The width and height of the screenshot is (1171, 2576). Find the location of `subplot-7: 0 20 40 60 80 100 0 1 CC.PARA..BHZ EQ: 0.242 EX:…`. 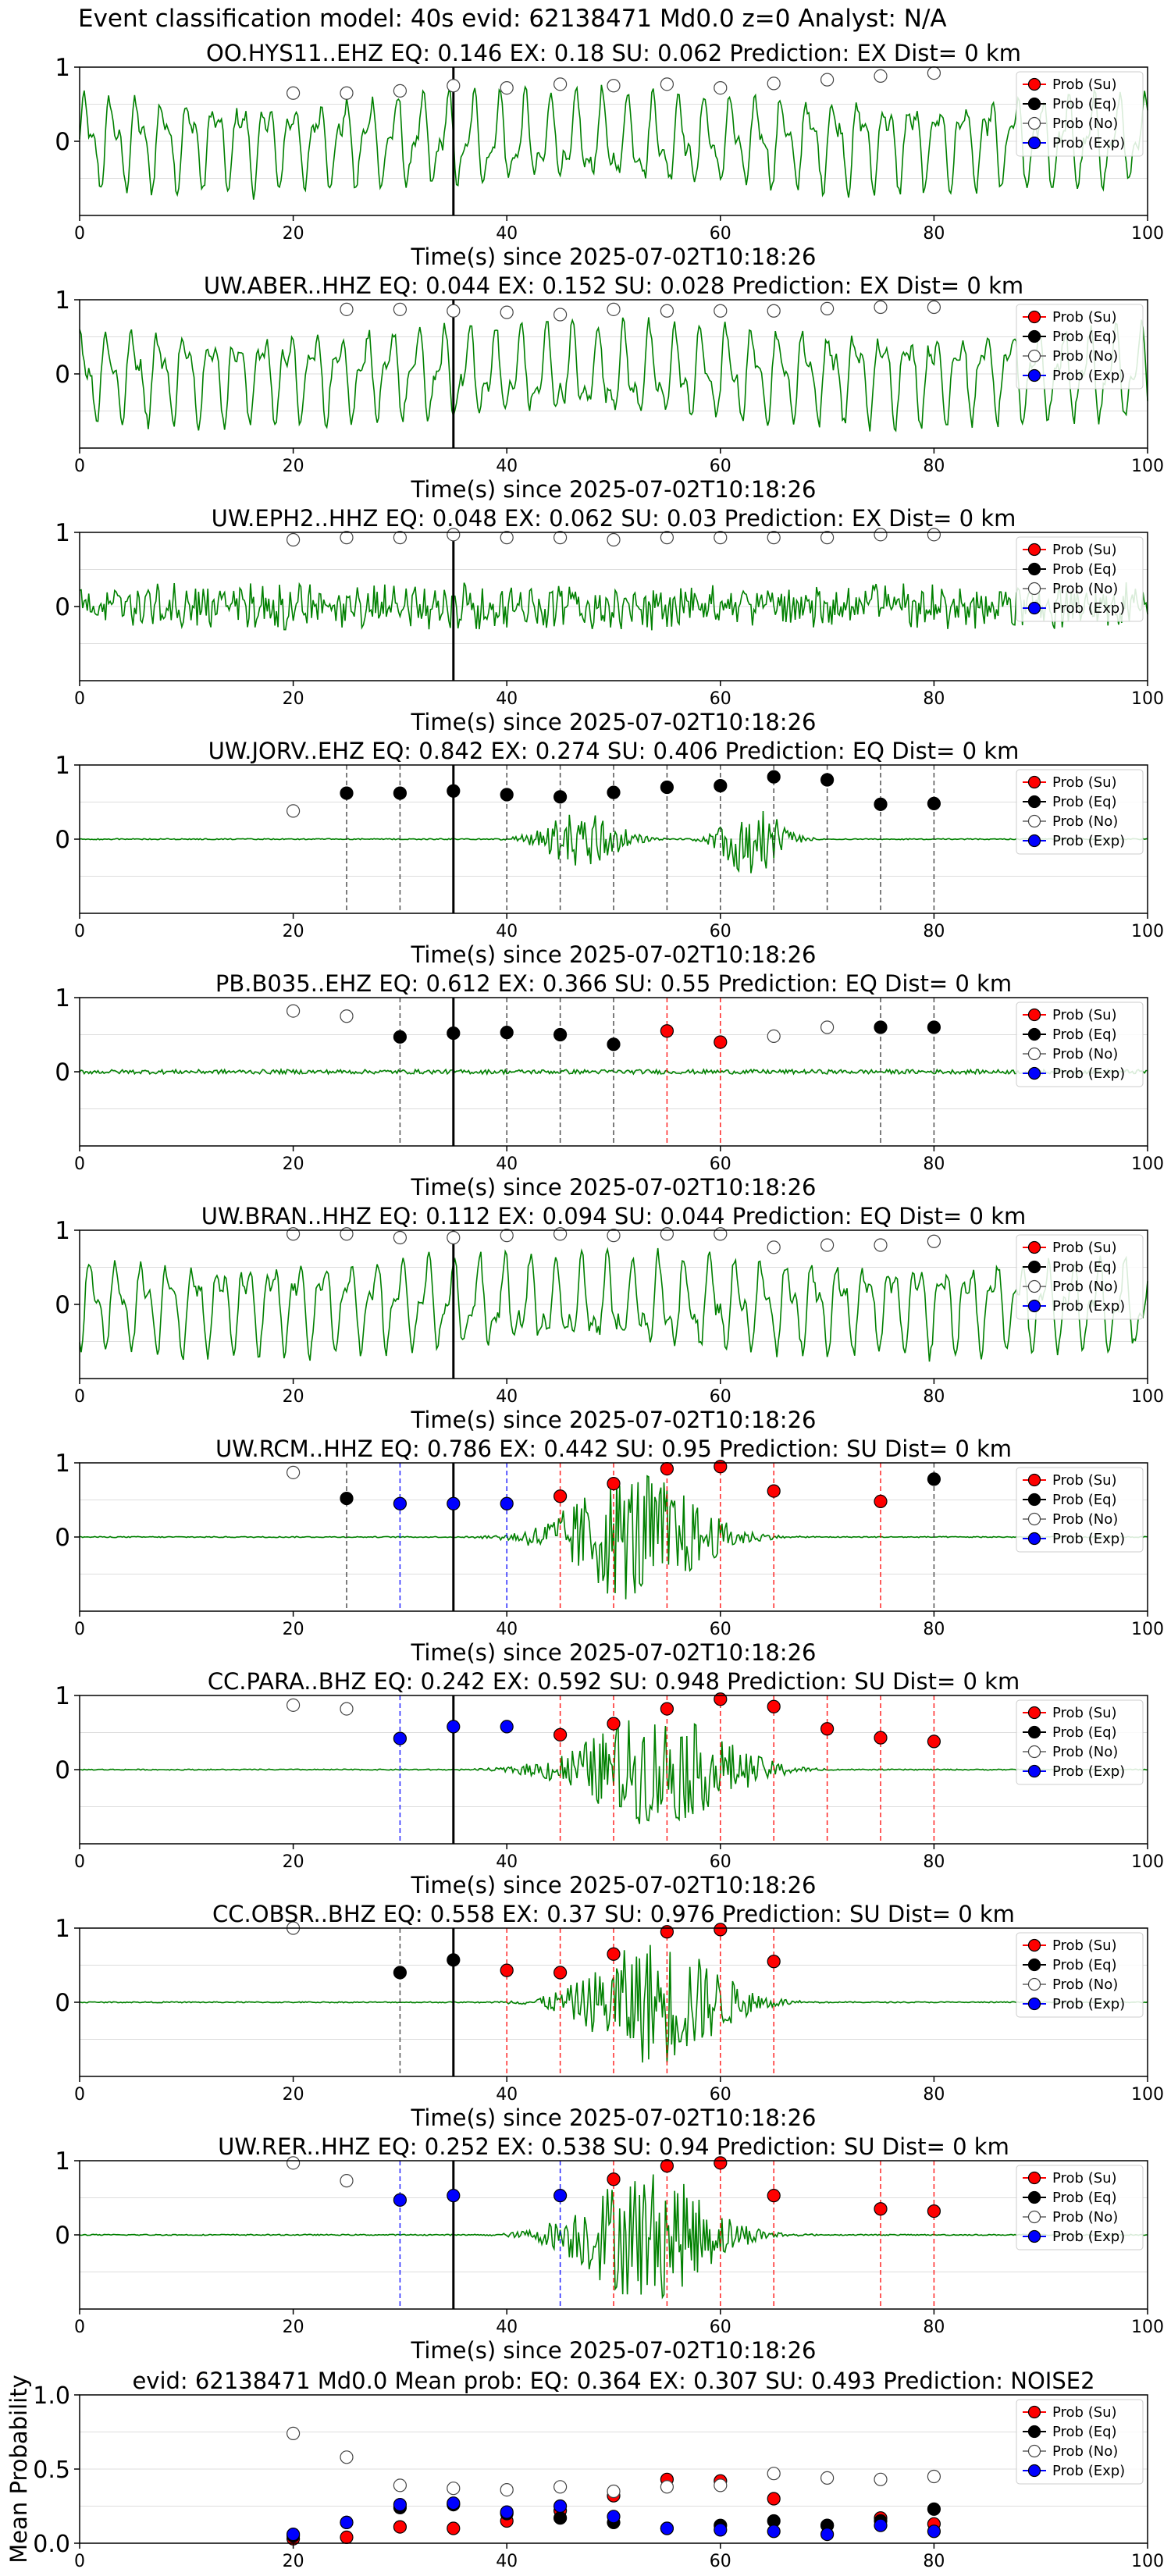

subplot-7: 0 20 40 60 80 100 0 1 CC.PARA..BHZ EQ: 0.242 EX:… is located at coordinates (609, 1783).